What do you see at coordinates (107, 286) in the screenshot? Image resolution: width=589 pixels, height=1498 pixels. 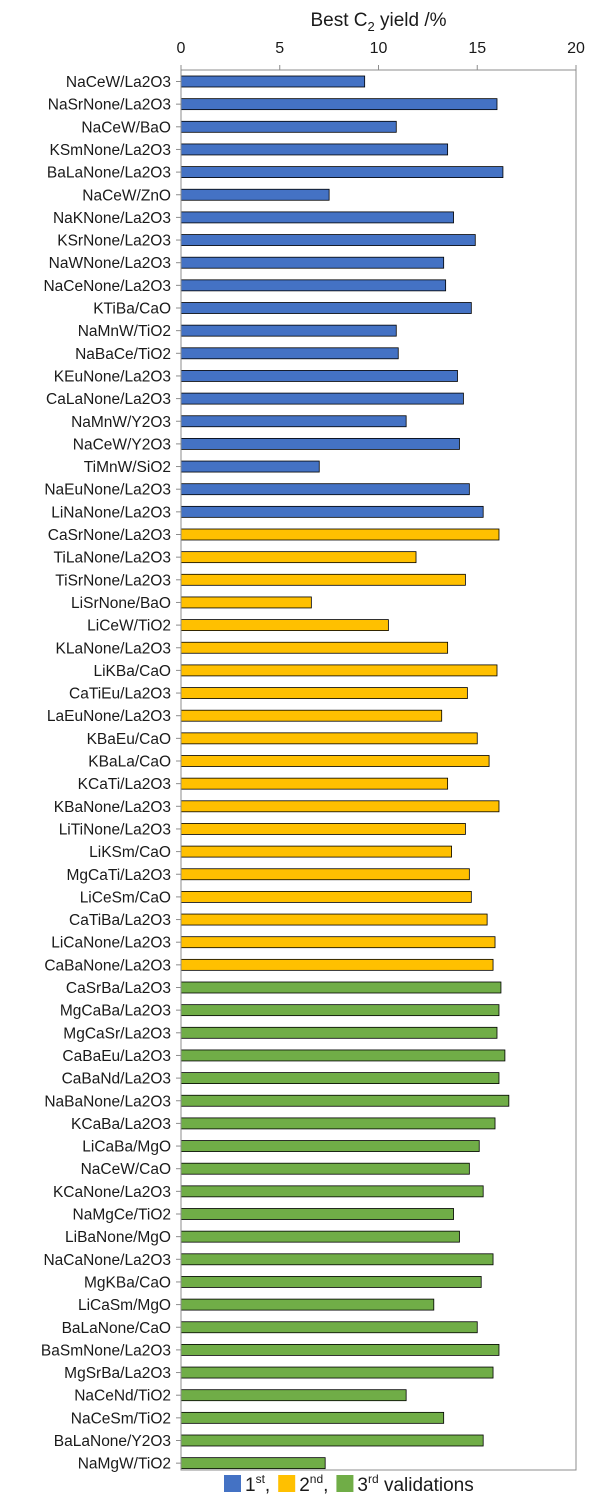 I see `category-label: NaCeNone/La2O3` at bounding box center [107, 286].